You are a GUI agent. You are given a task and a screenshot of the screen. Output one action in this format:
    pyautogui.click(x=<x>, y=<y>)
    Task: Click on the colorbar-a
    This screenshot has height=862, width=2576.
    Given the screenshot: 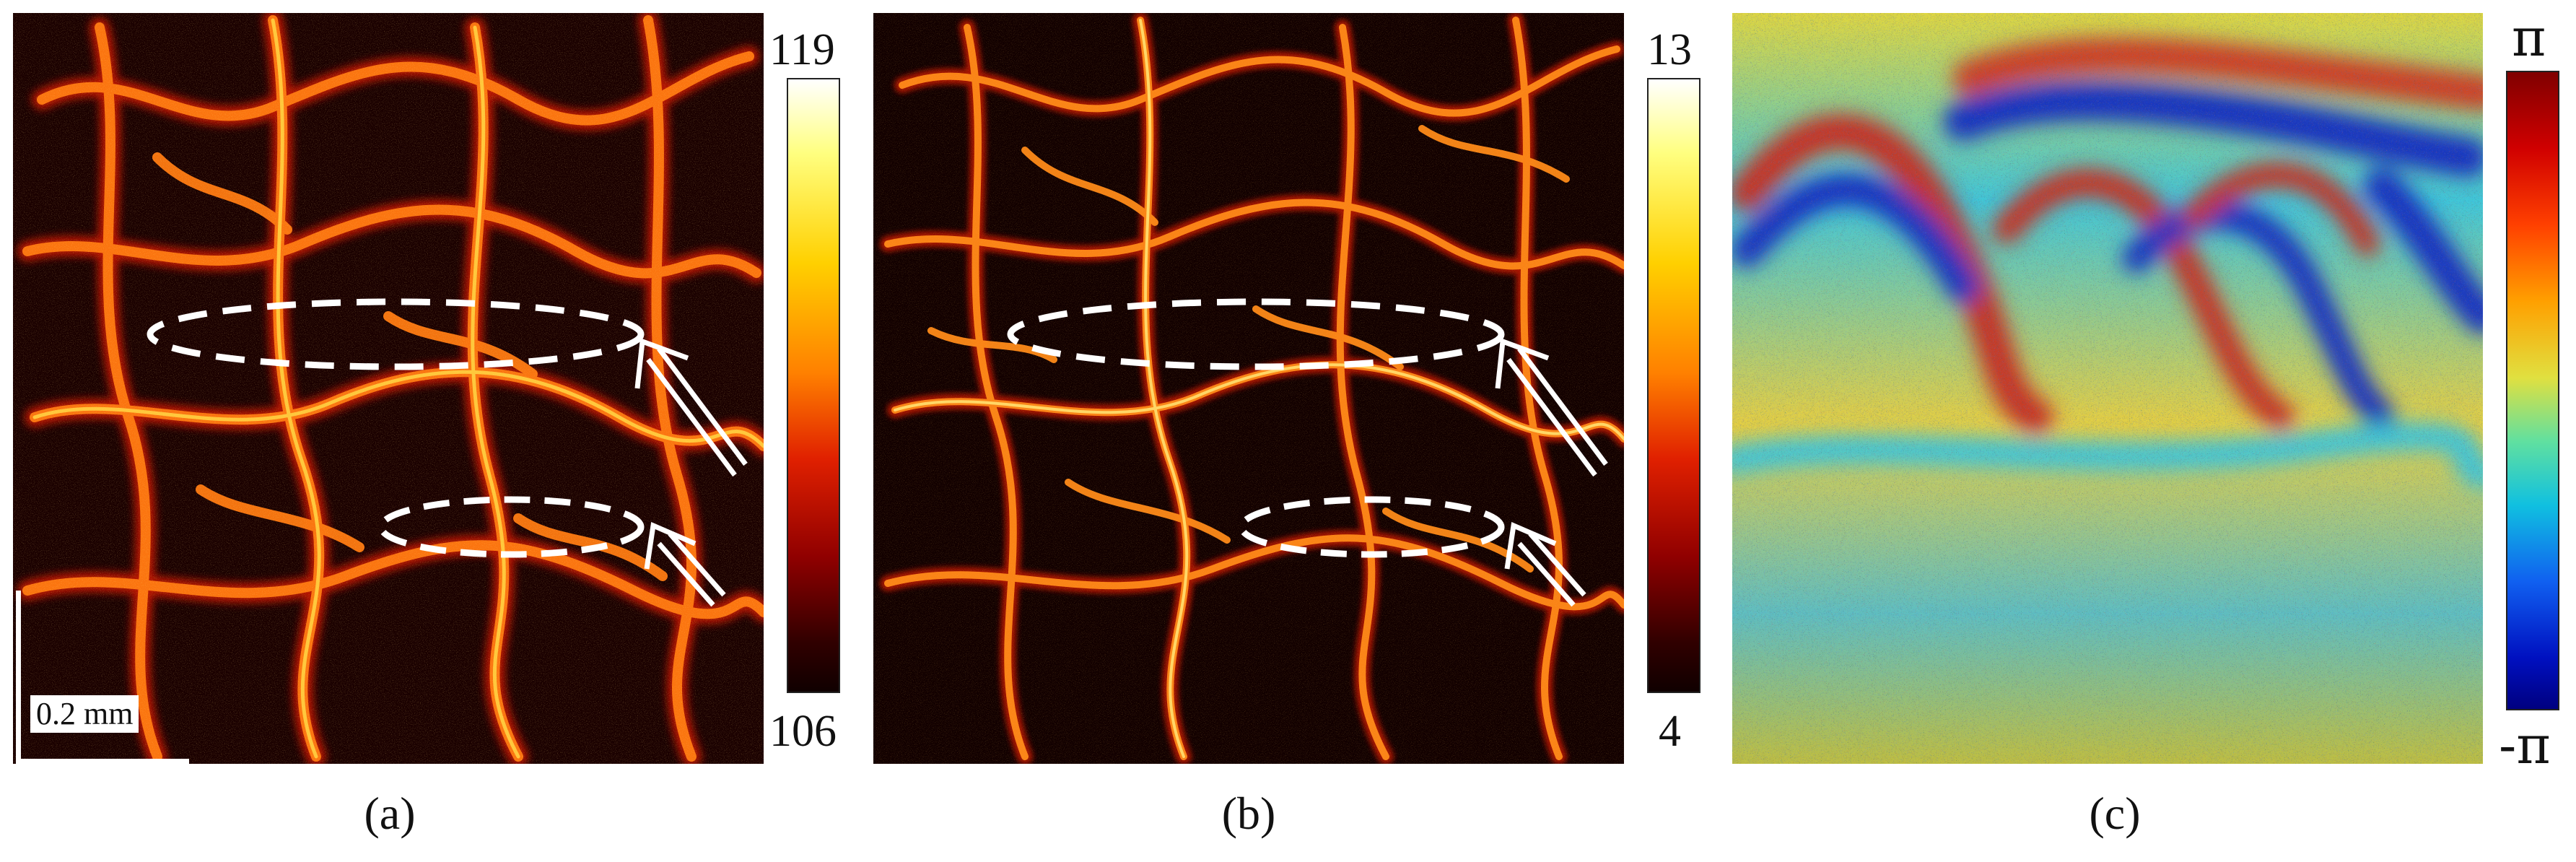 What is the action you would take?
    pyautogui.click(x=813, y=385)
    